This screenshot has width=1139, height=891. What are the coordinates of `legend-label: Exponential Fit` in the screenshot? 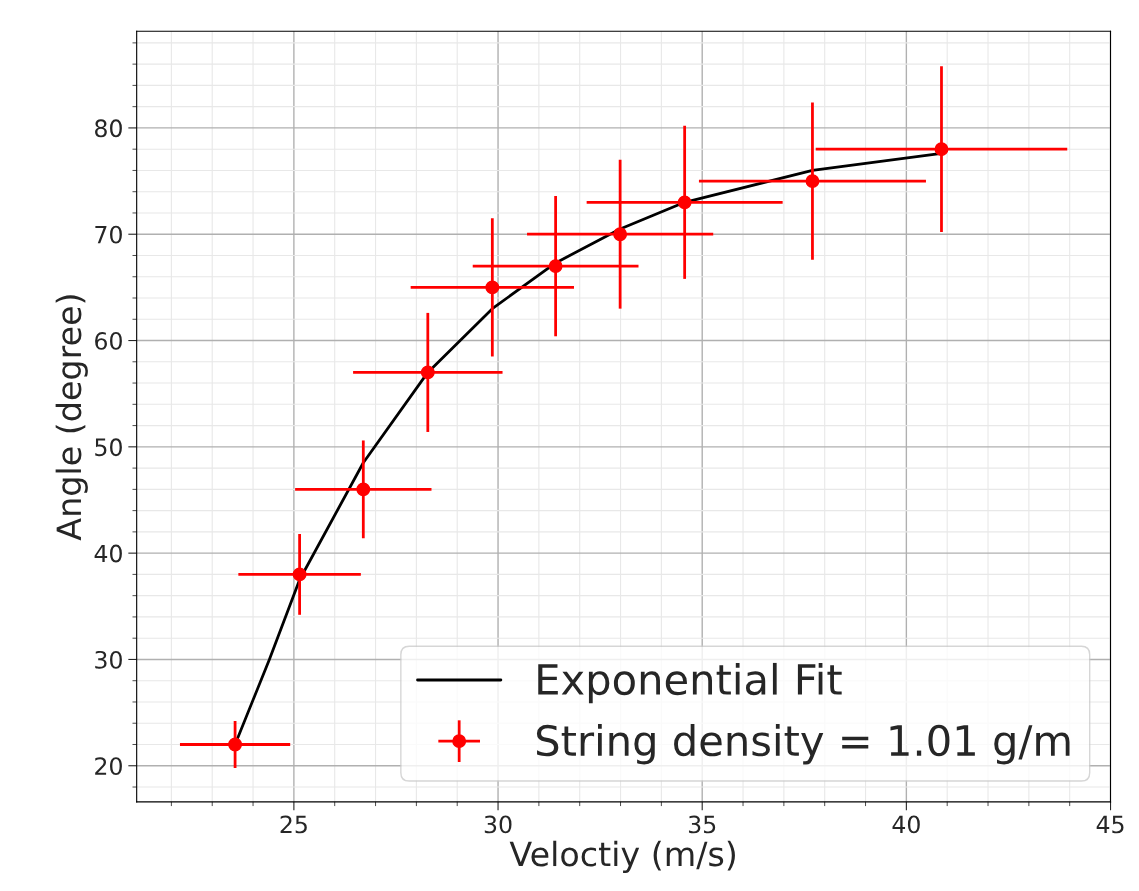 It's located at (690, 683).